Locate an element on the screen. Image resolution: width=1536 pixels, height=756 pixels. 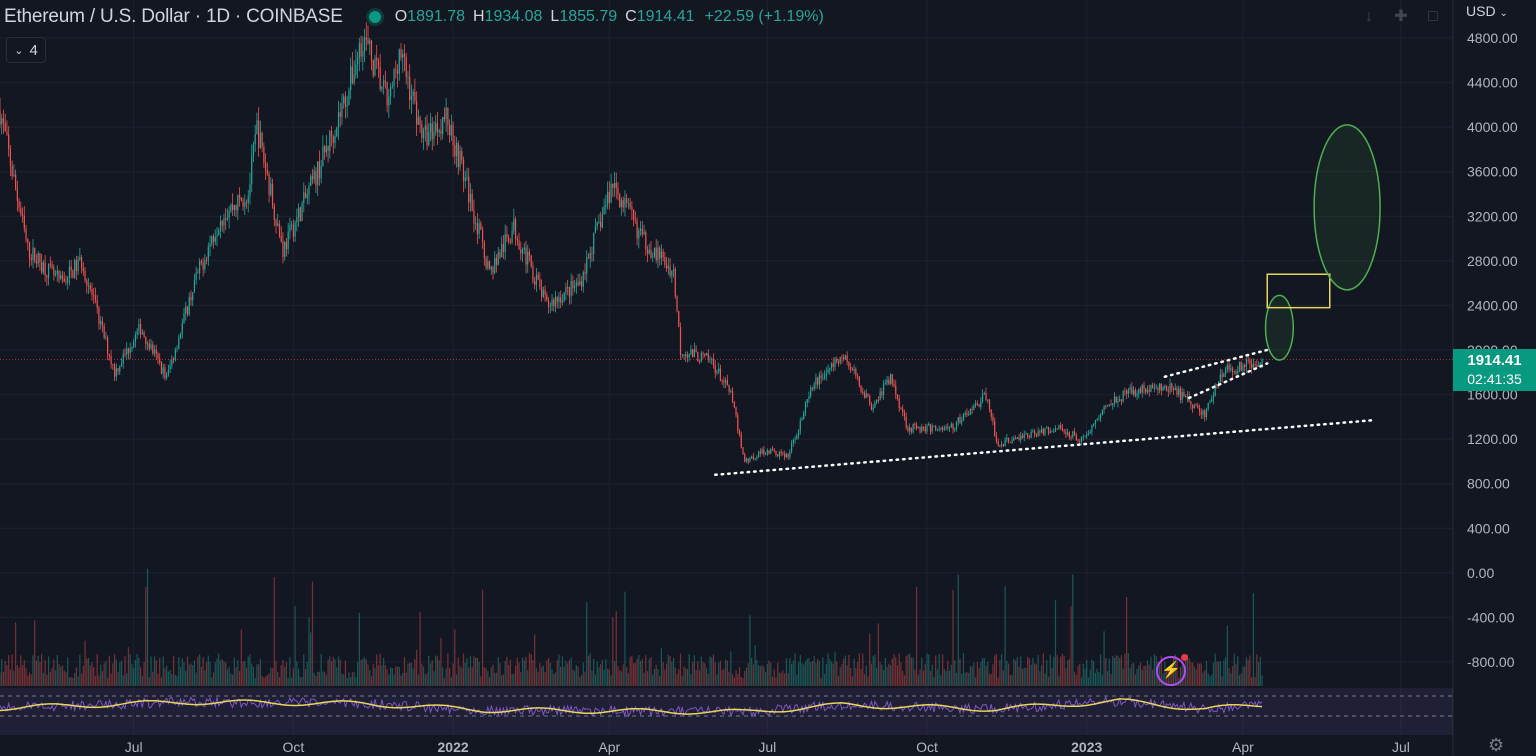
symbol-title: Ethereum / U.S. Dollar · 1D · COINBASE is located at coordinates (173, 16).